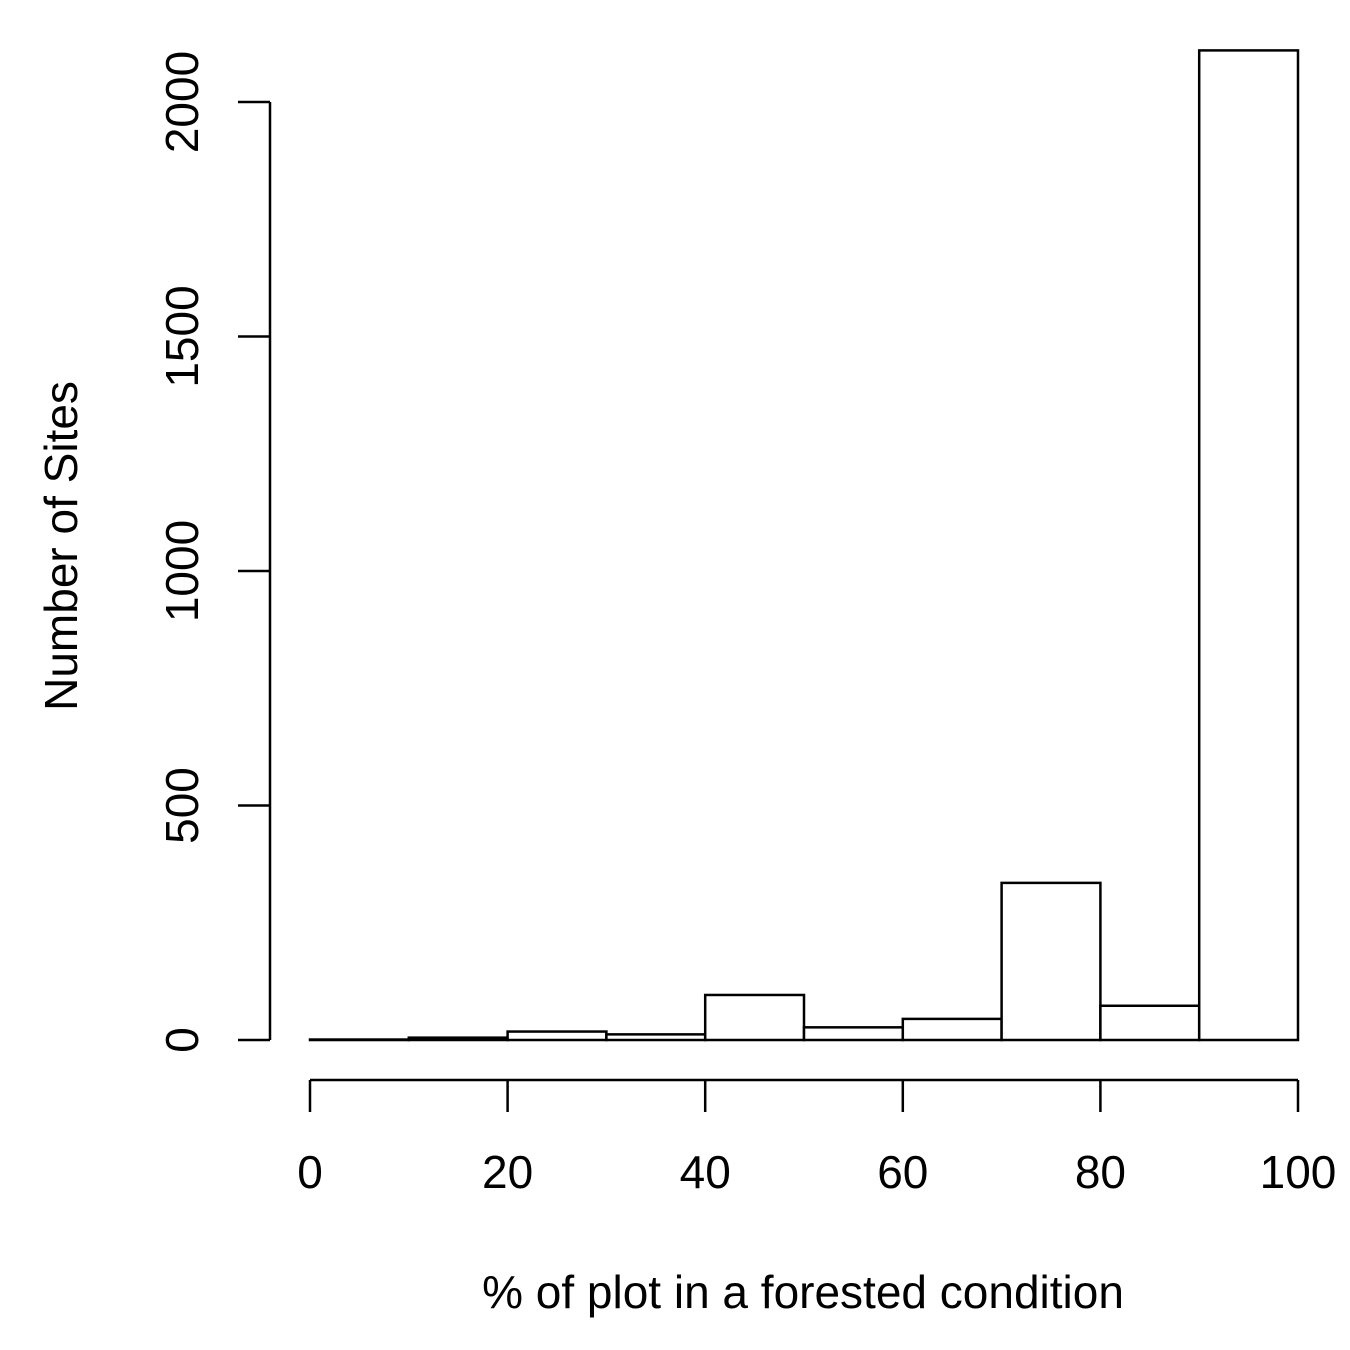 The width and height of the screenshot is (1350, 1350). Describe the element at coordinates (817, 1138) in the screenshot. I see `x-axis: 0 20 40 60 80 100` at that location.